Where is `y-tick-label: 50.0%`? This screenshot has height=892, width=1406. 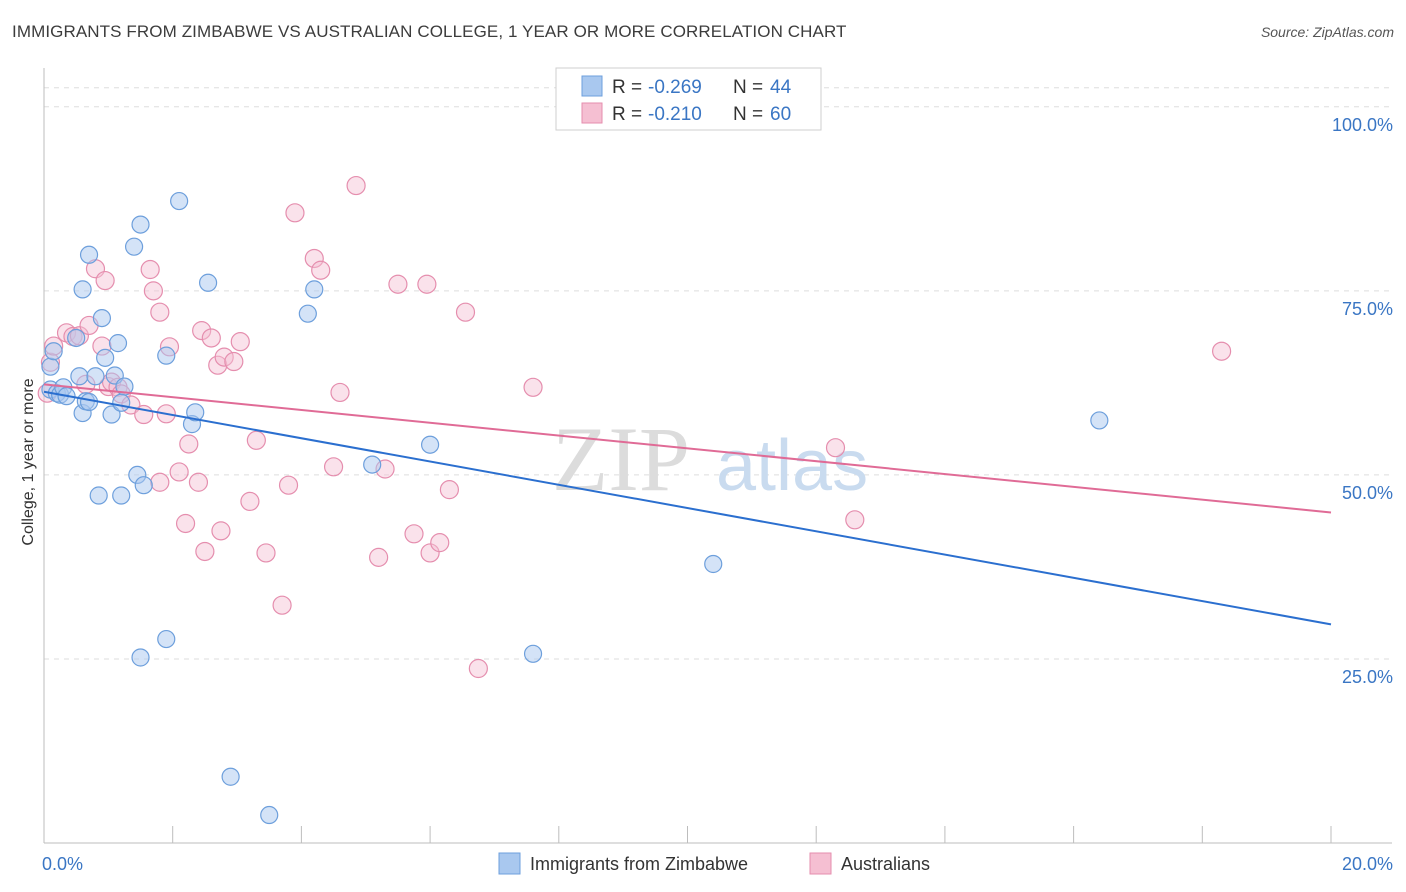
y-tick-label: 50.0% is located at coordinates (1367, 493).